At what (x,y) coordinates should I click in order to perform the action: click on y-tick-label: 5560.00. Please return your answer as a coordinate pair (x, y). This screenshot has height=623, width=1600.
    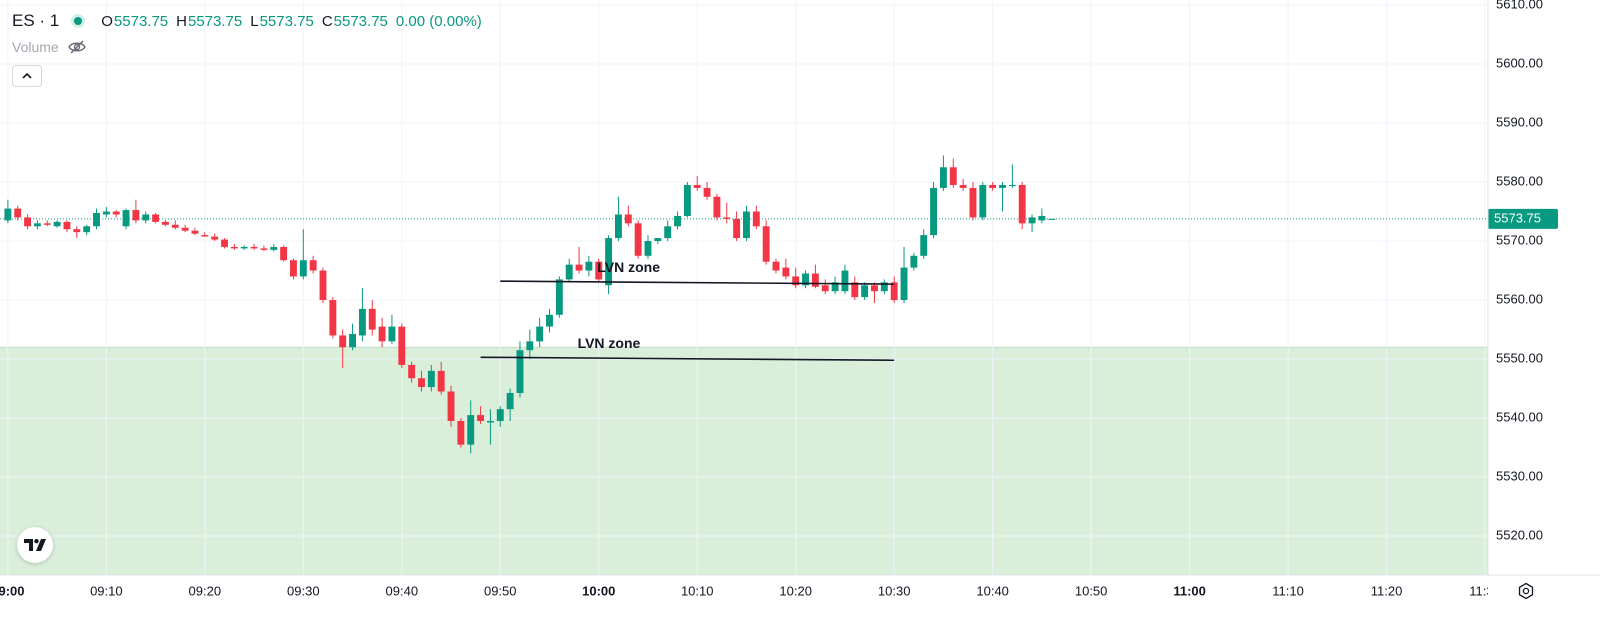
    Looking at the image, I should click on (1519, 298).